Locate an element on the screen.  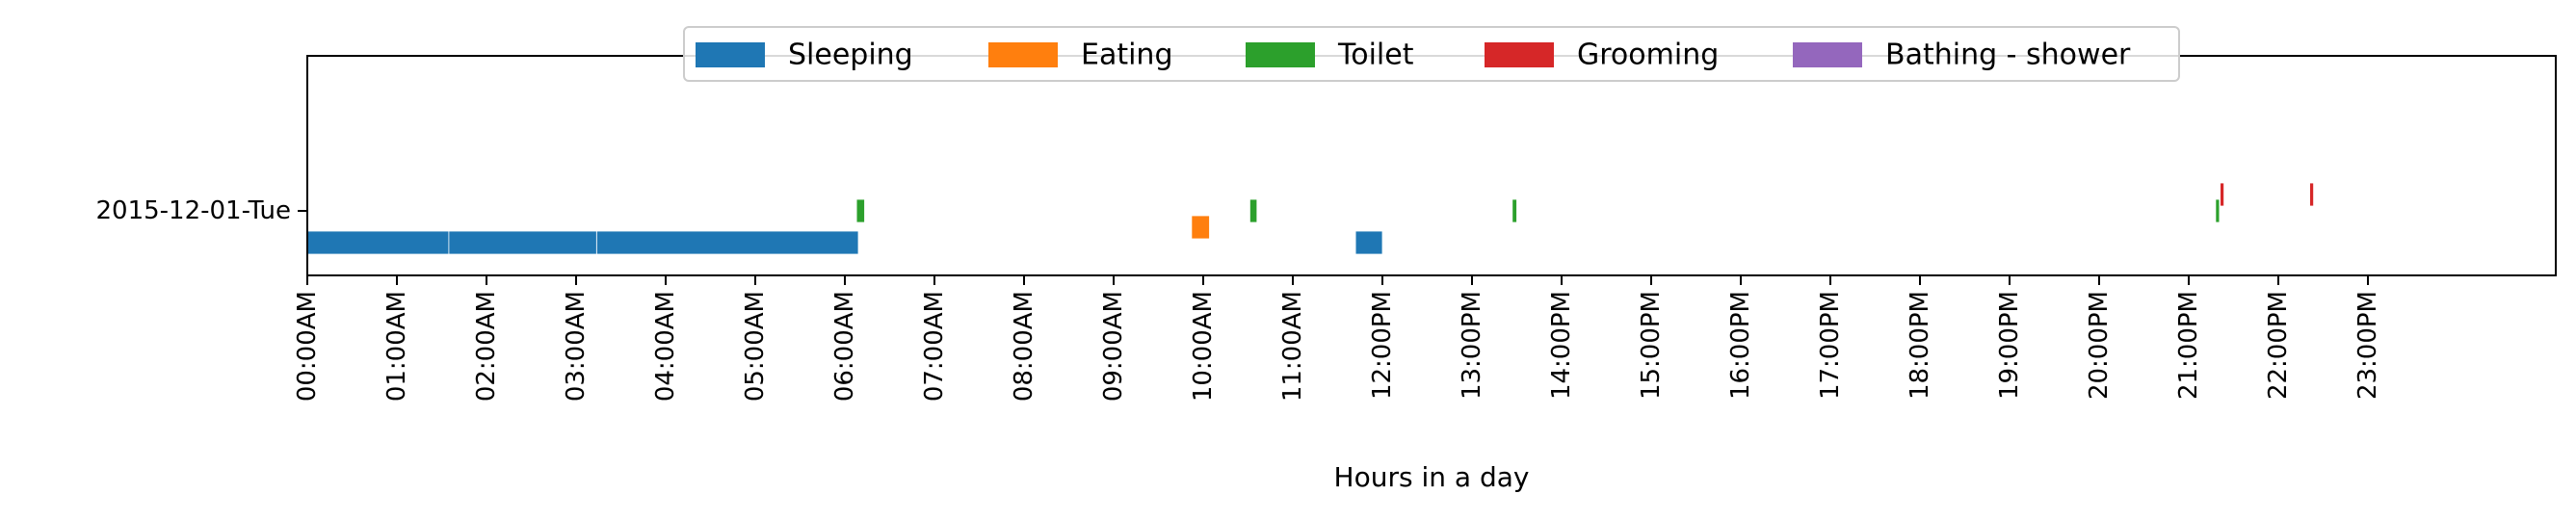
x-tick-label: 01:00AM is located at coordinates (397, 346).